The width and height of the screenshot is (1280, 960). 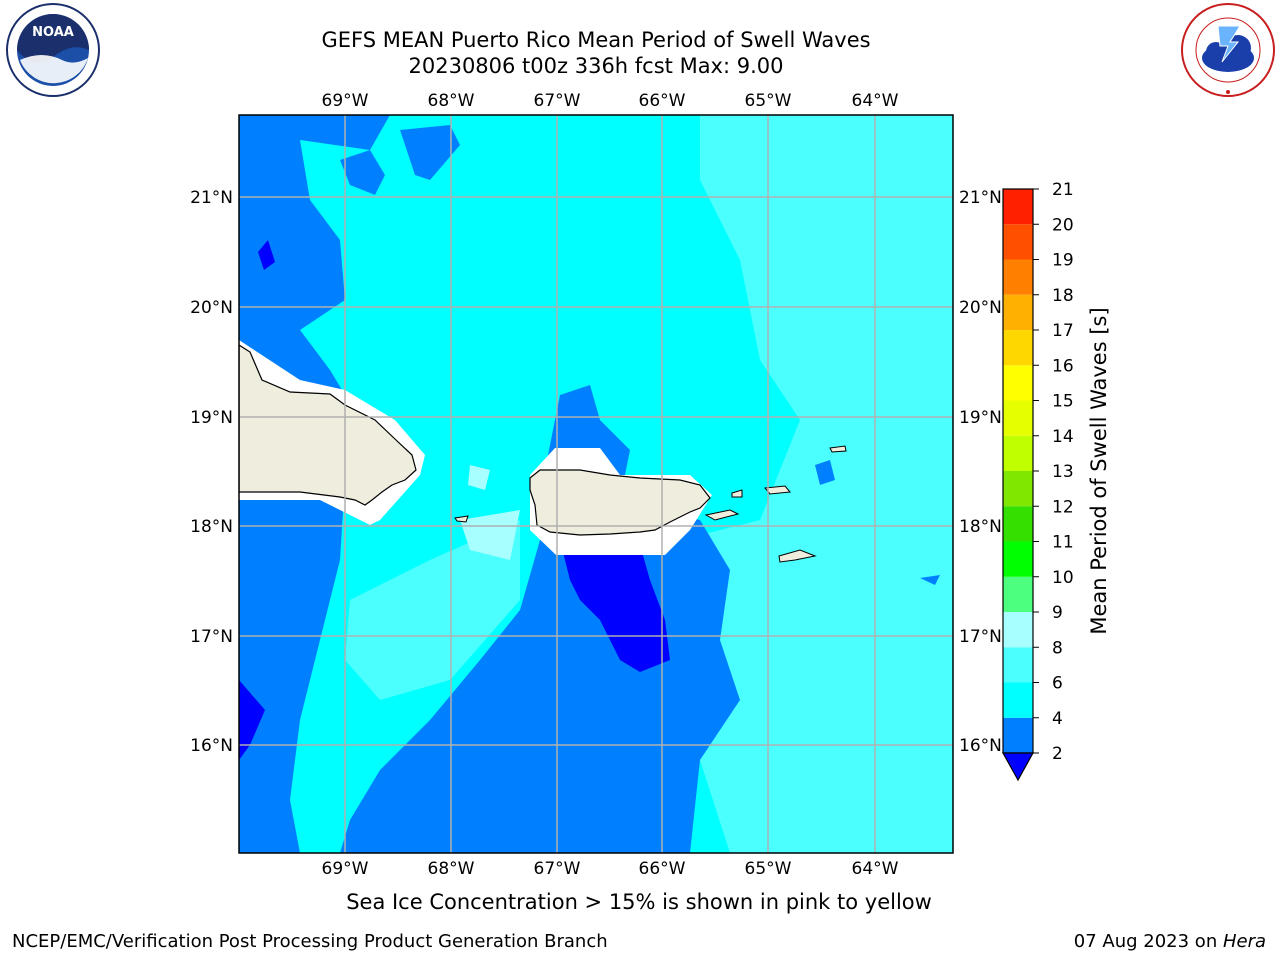 What do you see at coordinates (980, 198) in the screenshot?
I see `lat-label-right: 21°N` at bounding box center [980, 198].